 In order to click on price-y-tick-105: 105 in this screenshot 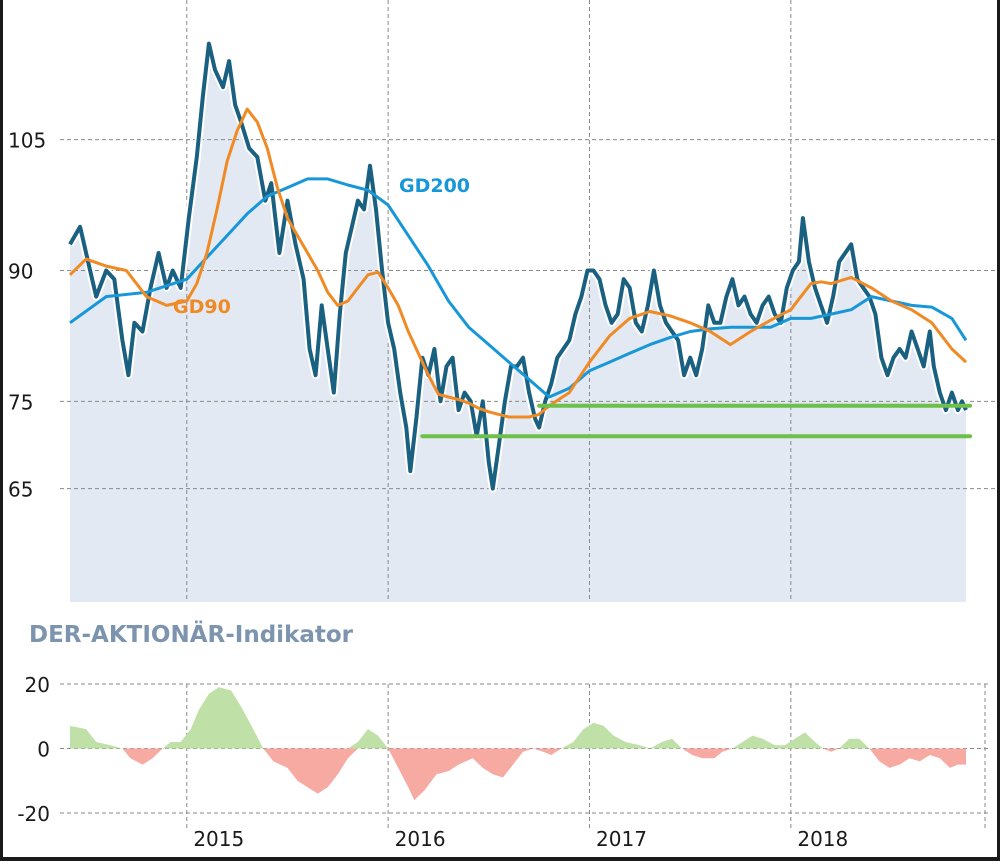, I will do `click(27, 141)`.